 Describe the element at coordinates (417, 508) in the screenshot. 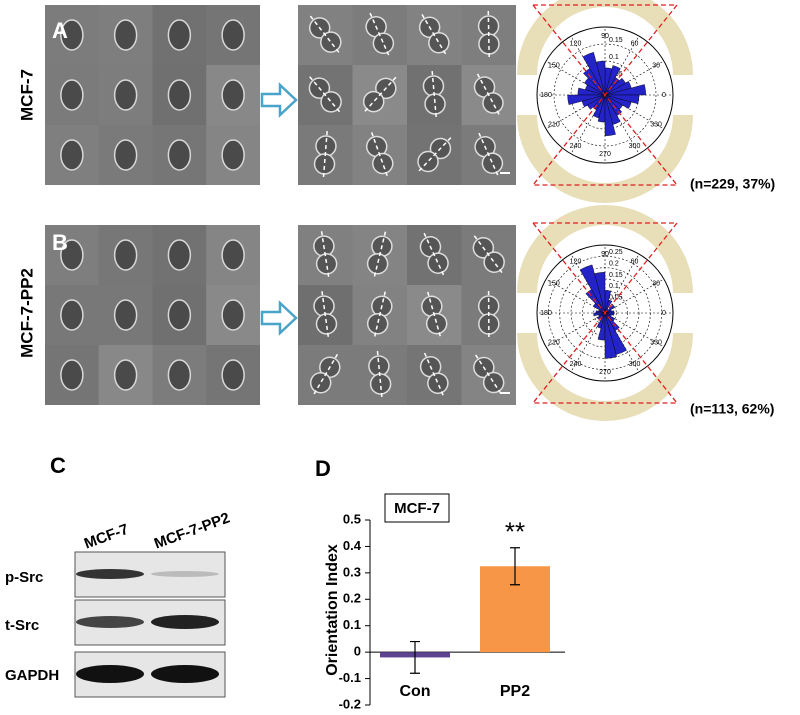

I see `title-box` at that location.